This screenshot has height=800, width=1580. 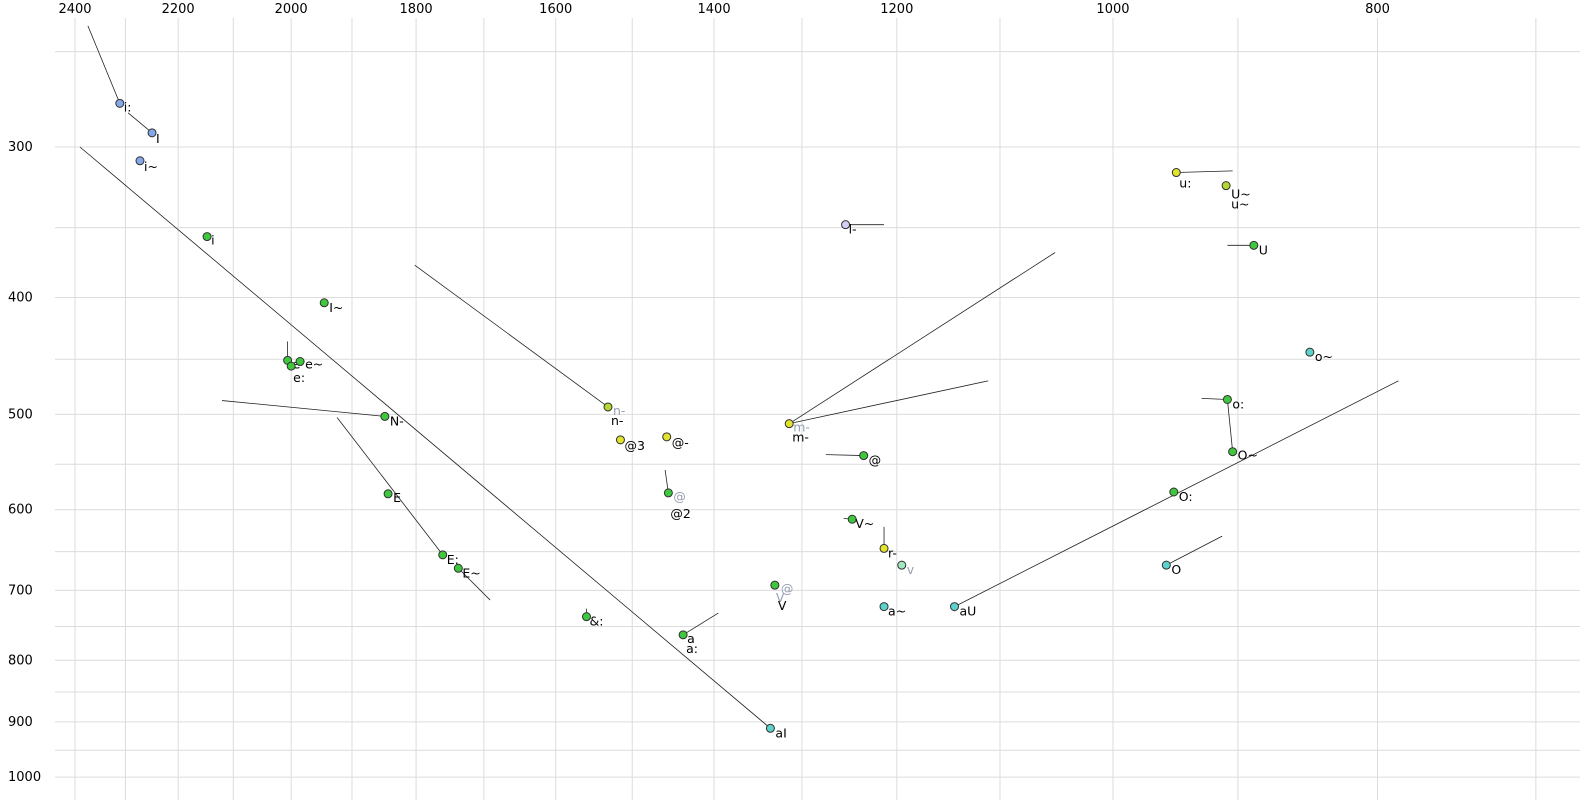 I want to click on vowel-point-label: u:, so click(x=1185, y=183).